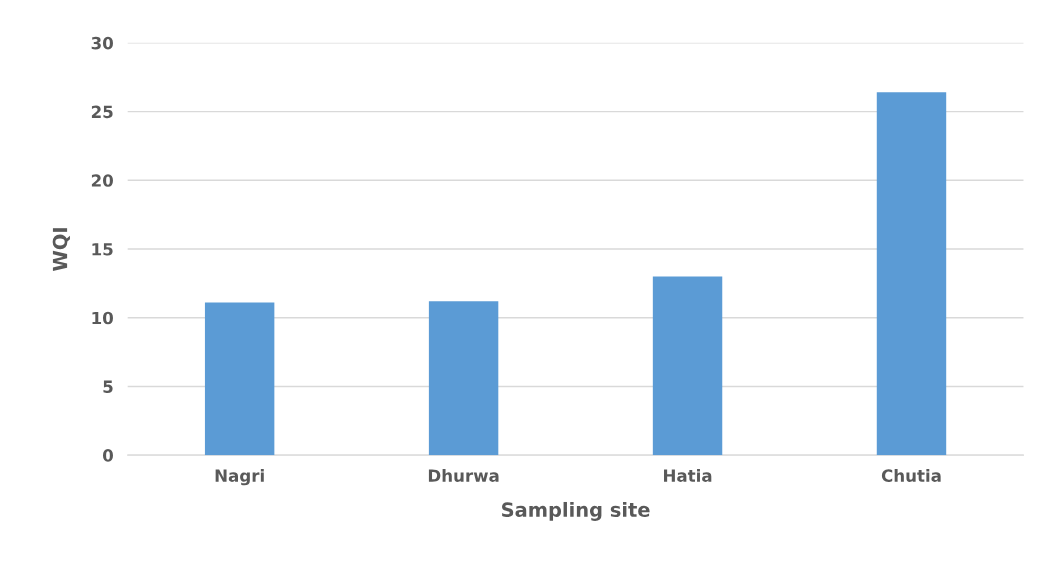 The width and height of the screenshot is (1038, 564). Describe the element at coordinates (576, 511) in the screenshot. I see `x-axis-title: Sampling site` at that location.